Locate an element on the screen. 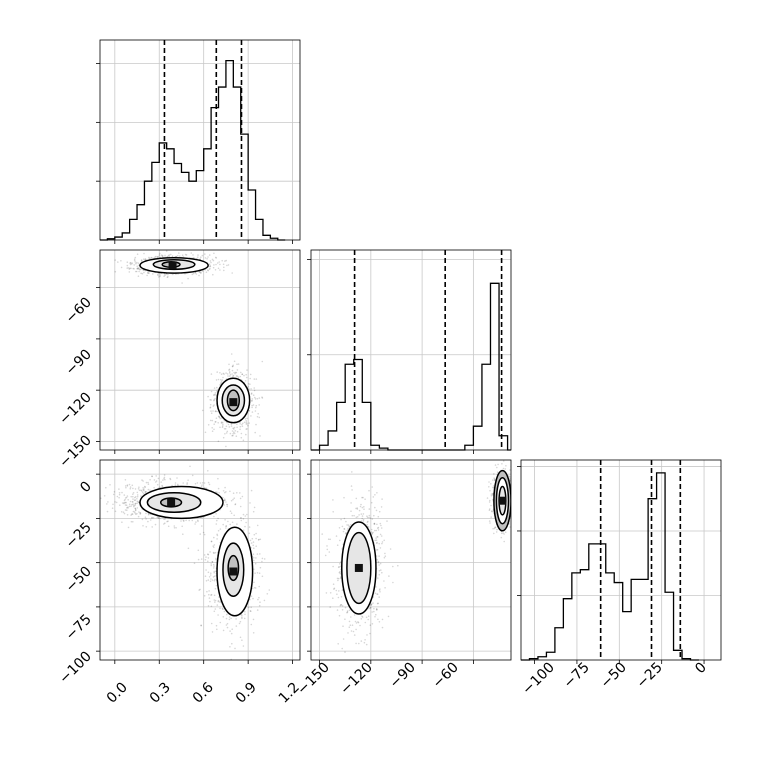  hist-z-frame is located at coordinates (621, 560).